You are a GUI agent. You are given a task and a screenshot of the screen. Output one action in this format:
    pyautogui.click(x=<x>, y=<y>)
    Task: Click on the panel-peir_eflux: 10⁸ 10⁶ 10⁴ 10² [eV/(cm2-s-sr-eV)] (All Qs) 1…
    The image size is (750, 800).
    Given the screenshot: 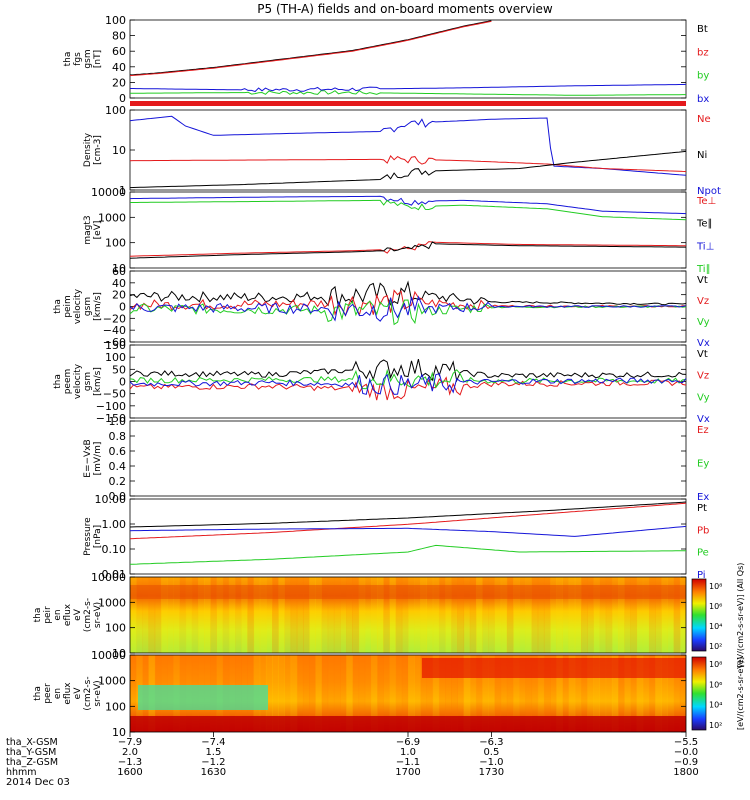 What is the action you would take?
    pyautogui.click(x=389, y=615)
    